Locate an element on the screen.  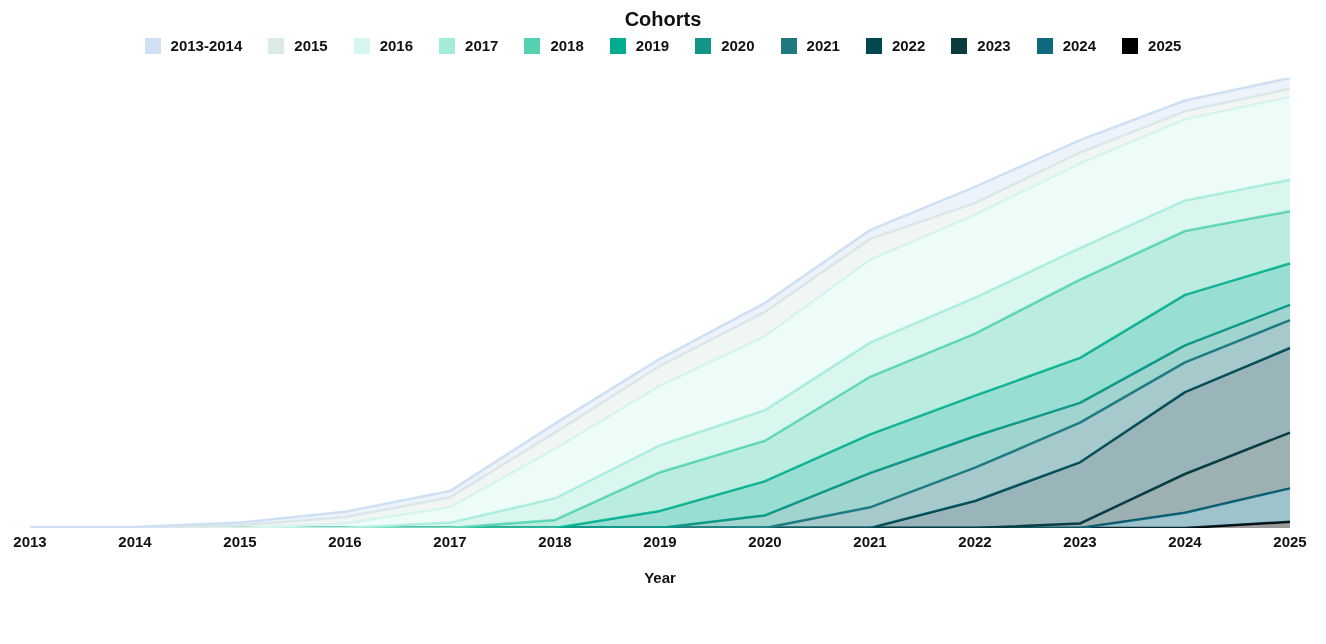
legend-label: 2021 is located at coordinates (823, 45).